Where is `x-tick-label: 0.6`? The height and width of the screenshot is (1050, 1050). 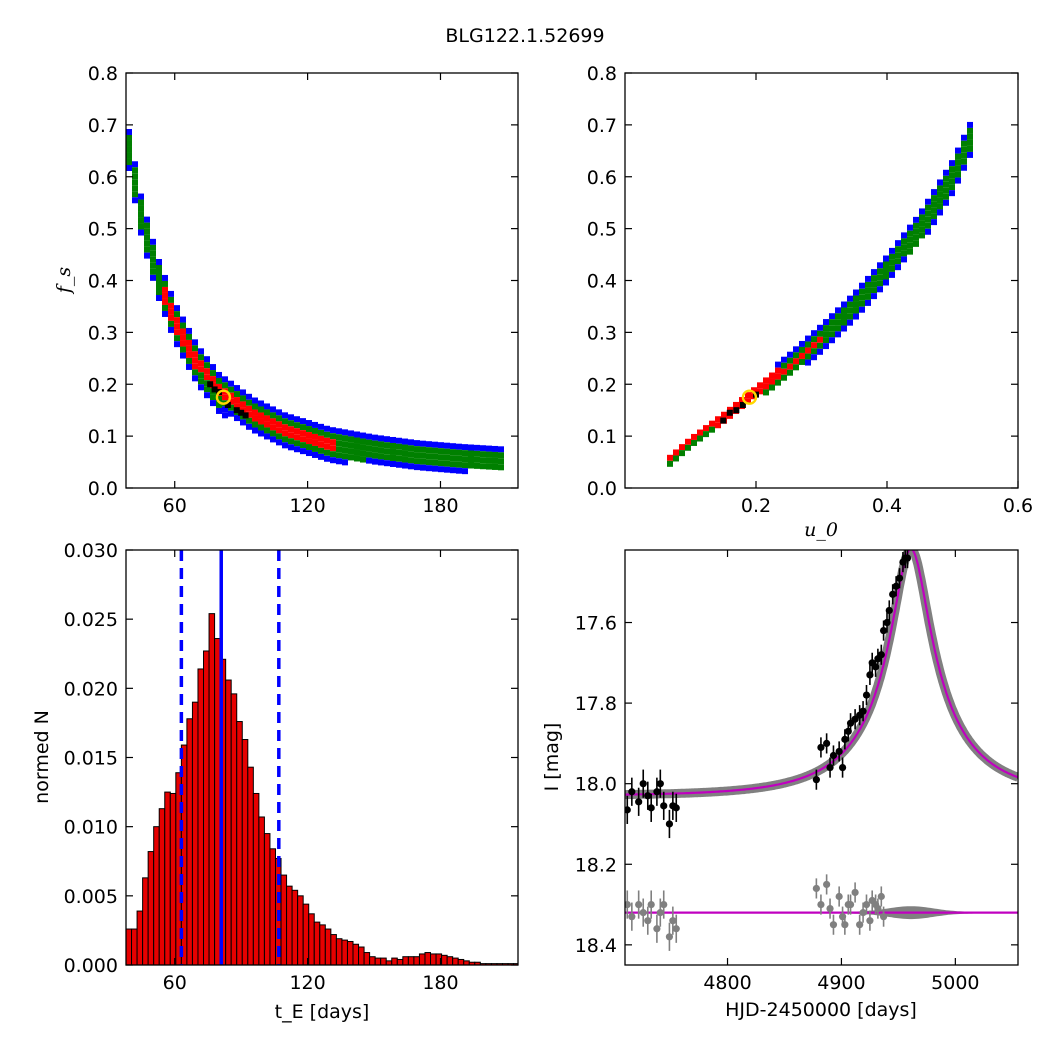
x-tick-label: 0.6 is located at coordinates (1018, 506).